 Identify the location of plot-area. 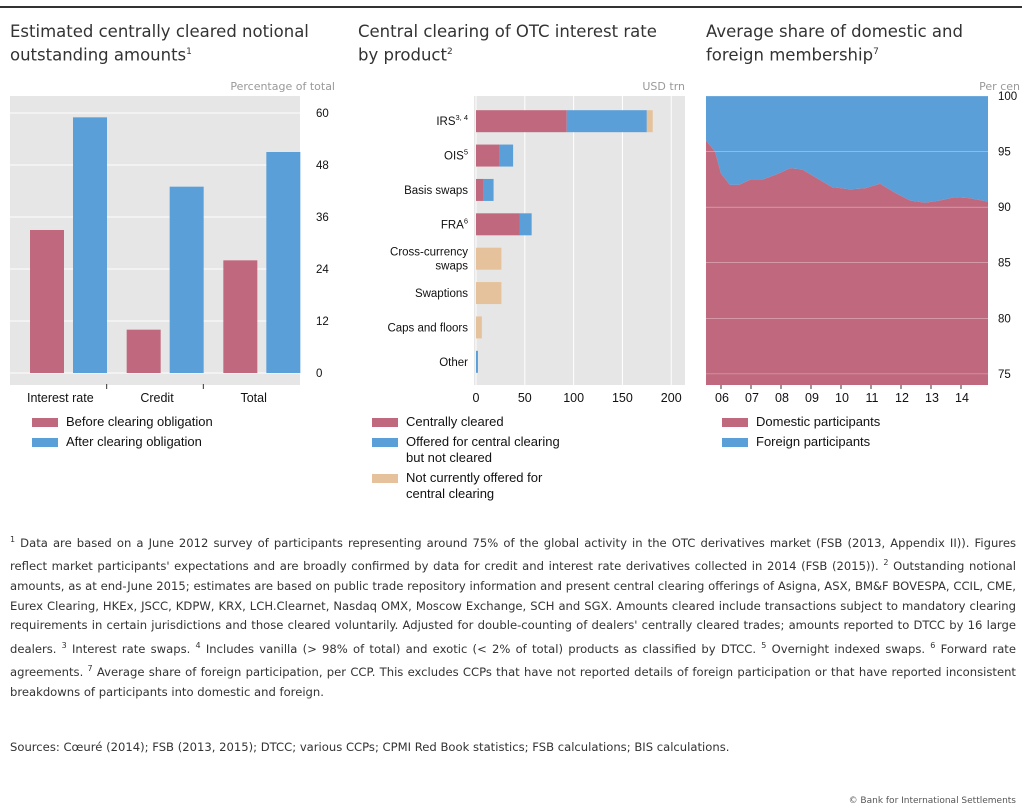
(579, 240).